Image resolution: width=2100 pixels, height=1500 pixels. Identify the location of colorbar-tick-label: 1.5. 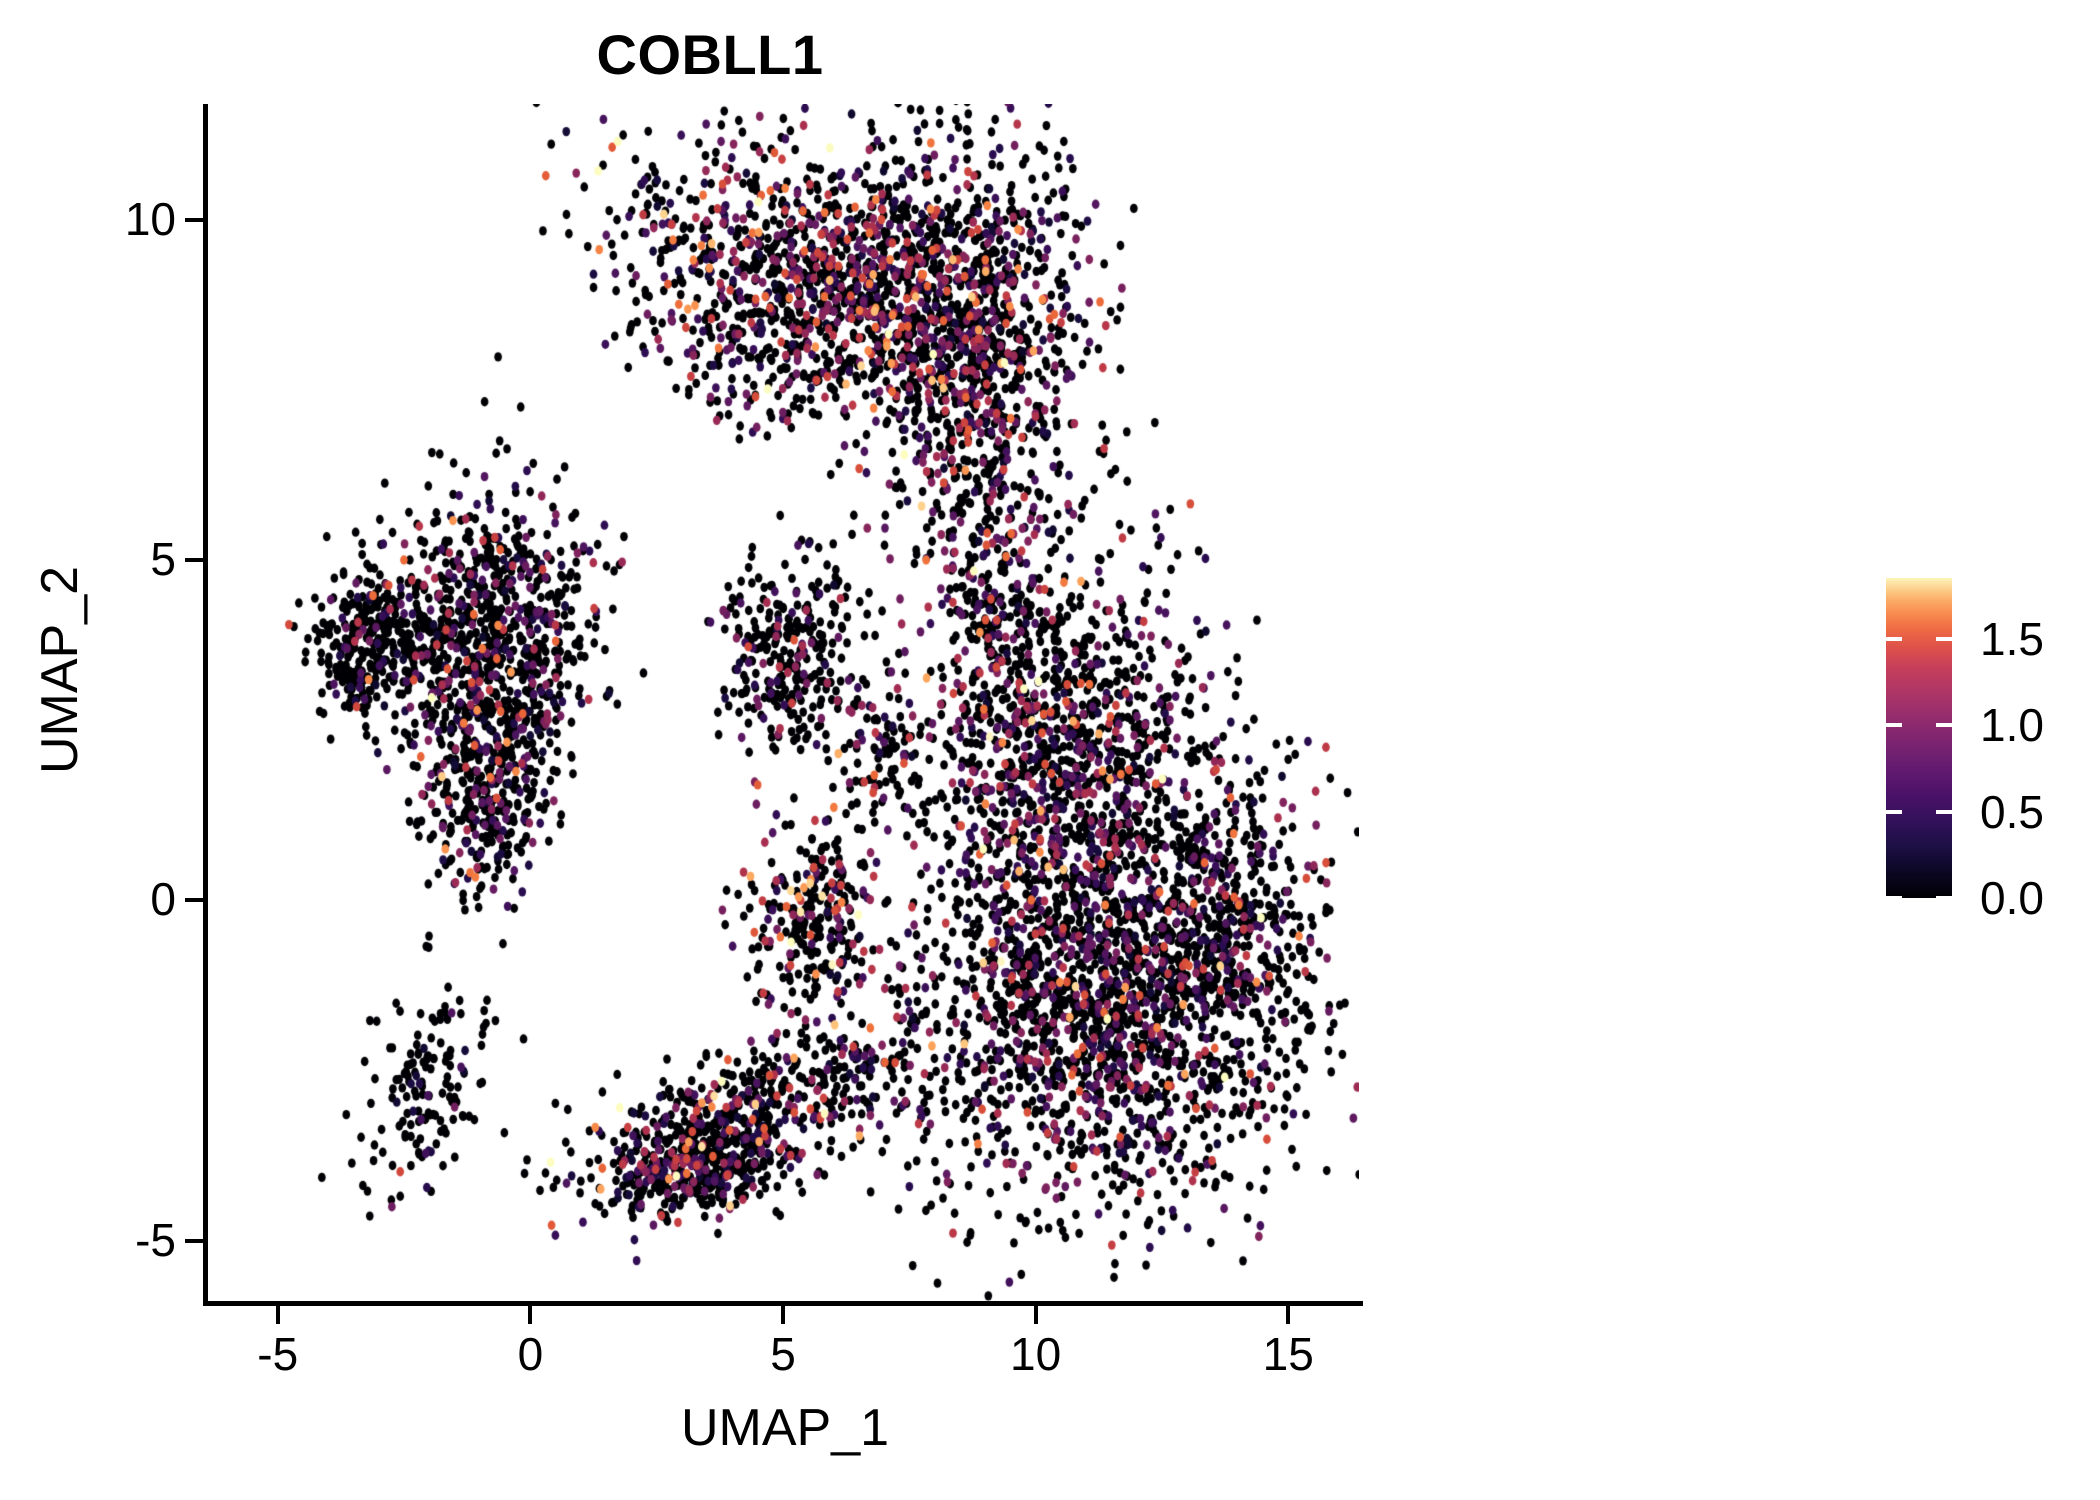
(2012, 638).